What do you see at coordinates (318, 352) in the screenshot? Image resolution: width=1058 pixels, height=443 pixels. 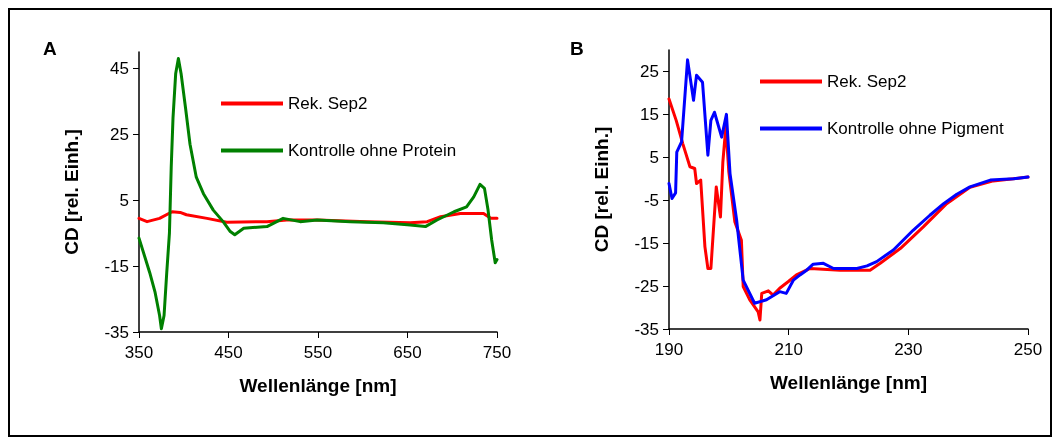 I see `x-tick-label: 550` at bounding box center [318, 352].